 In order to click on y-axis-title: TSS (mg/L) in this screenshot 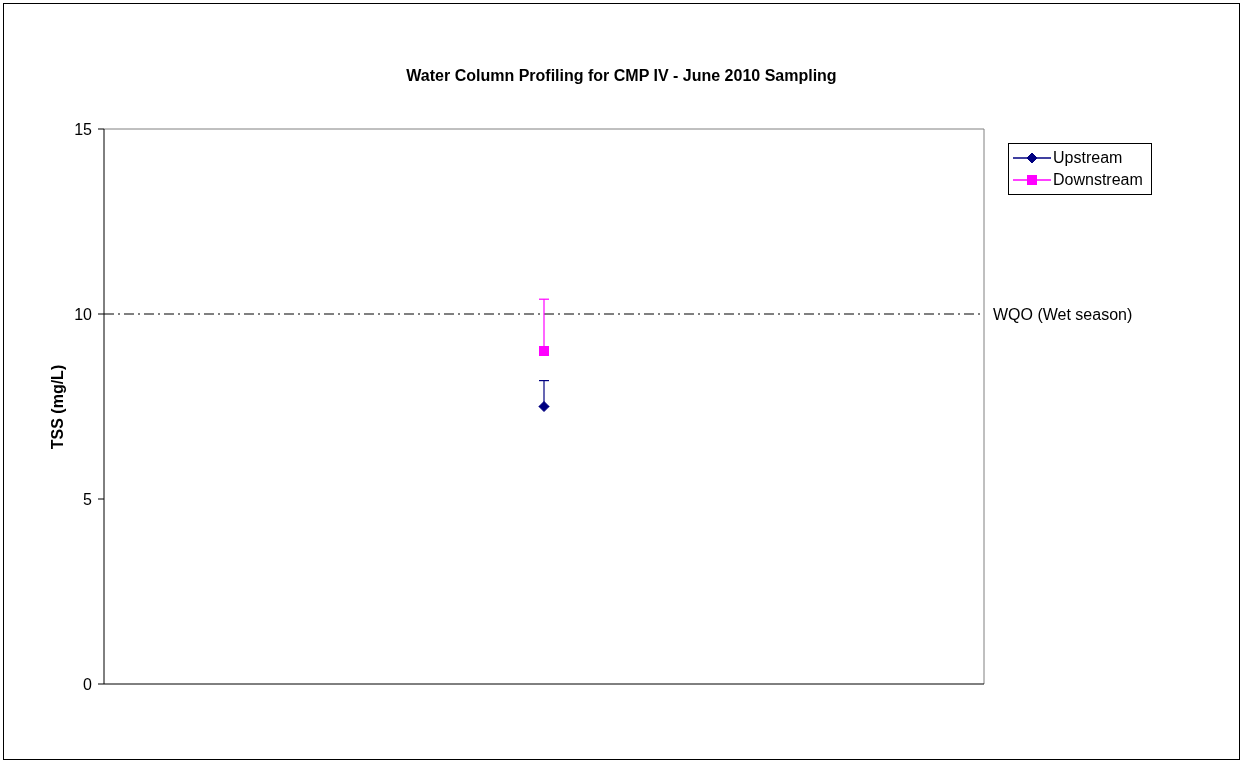, I will do `click(58, 406)`.